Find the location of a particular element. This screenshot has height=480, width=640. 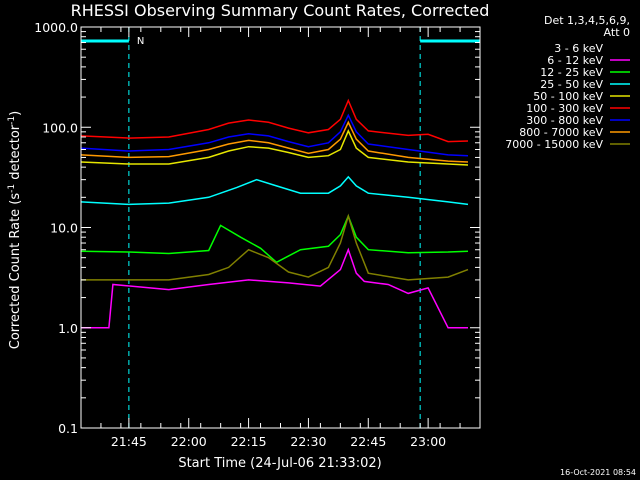

x-tick-label: 21:45 is located at coordinates (129, 441).